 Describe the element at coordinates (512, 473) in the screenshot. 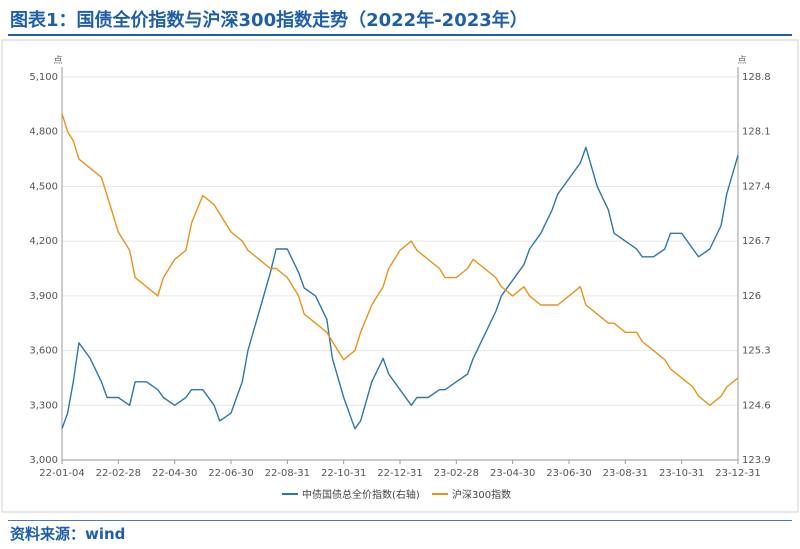

I see `x-tick-label: 23-04-30` at that location.